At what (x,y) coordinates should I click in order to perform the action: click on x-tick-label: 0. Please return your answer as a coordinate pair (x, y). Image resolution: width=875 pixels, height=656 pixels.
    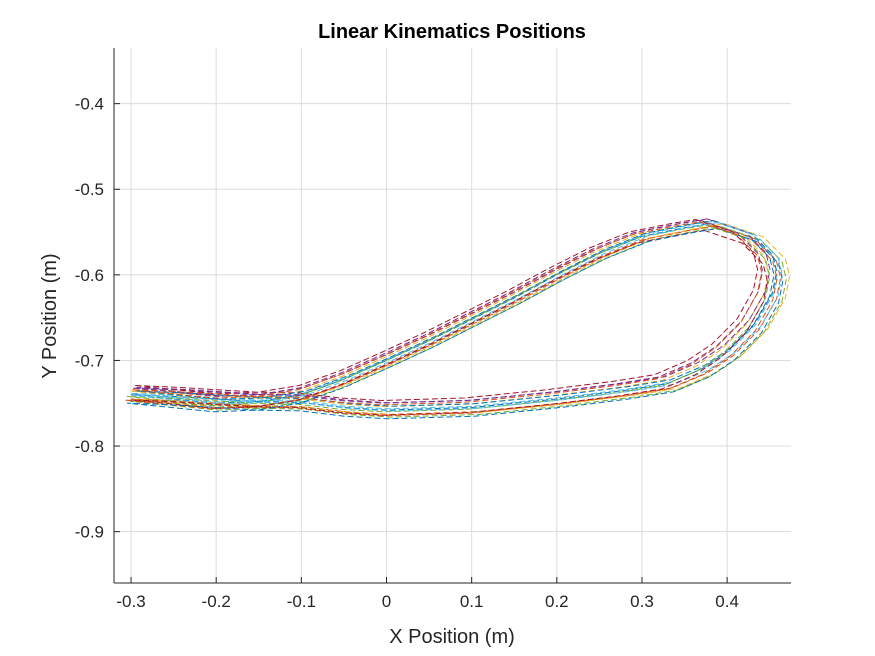
    Looking at the image, I should click on (386, 601).